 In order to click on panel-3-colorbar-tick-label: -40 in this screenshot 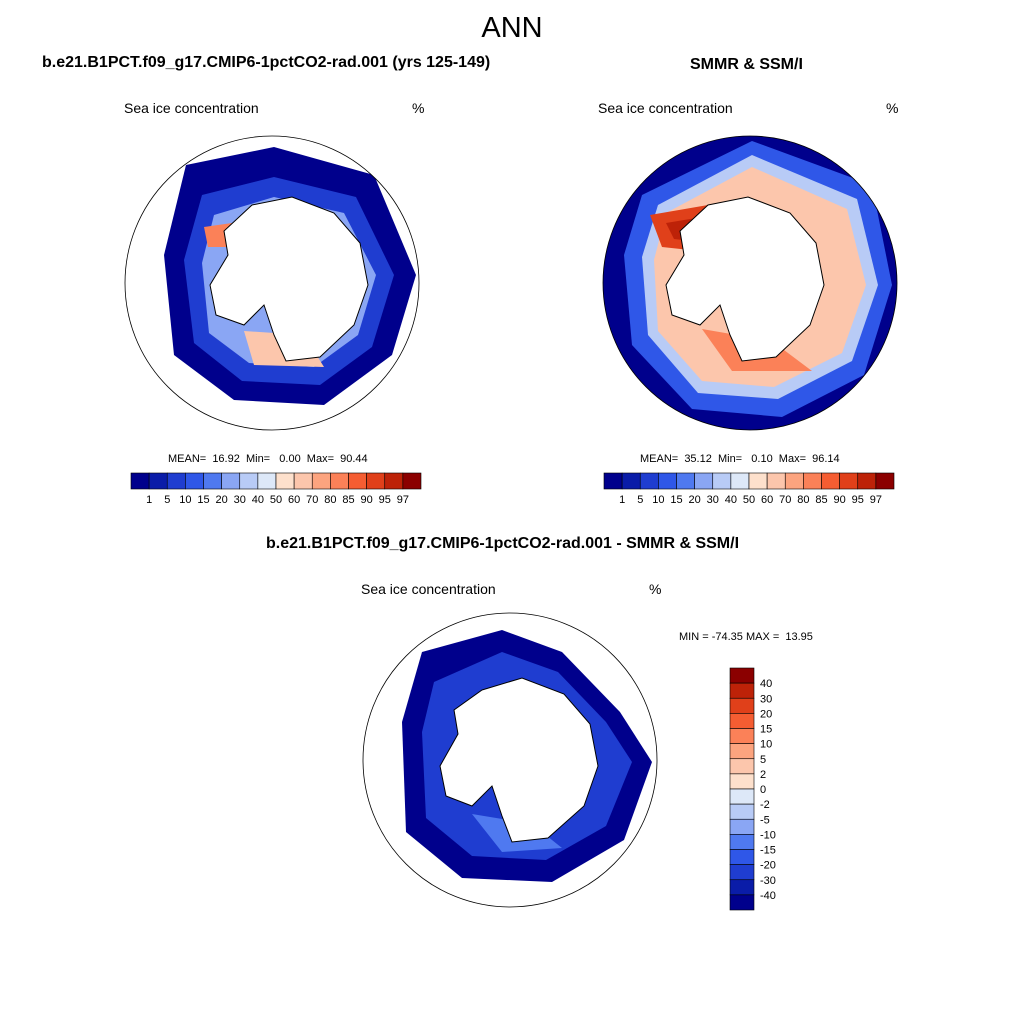, I will do `click(768, 896)`.